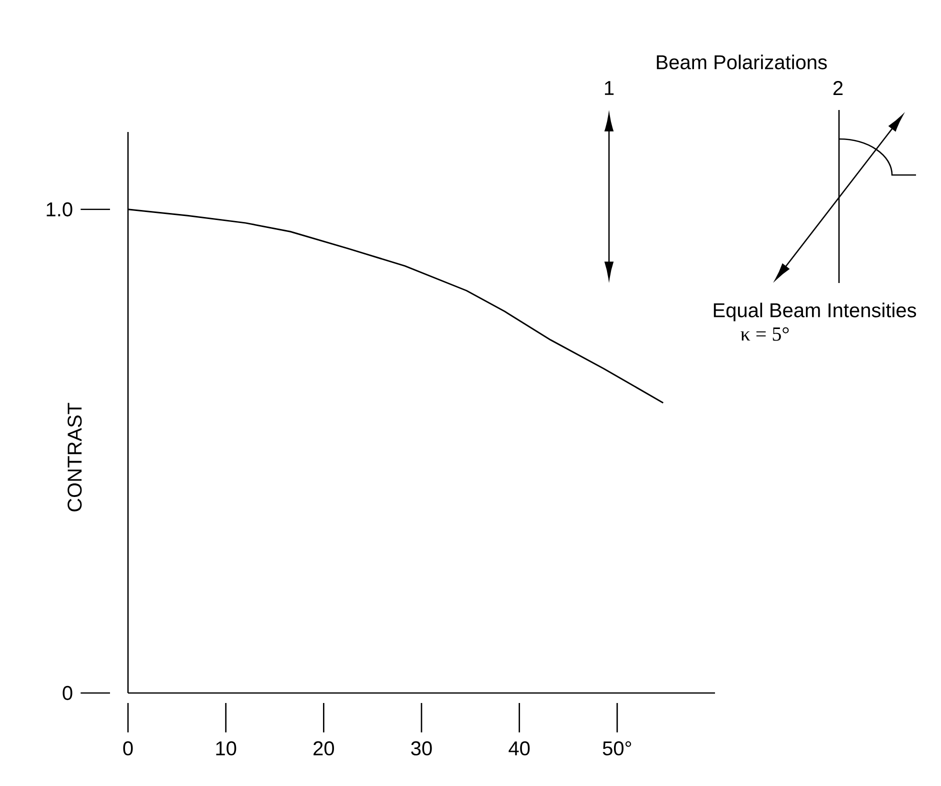  I want to click on x-tick-label: 30, so click(421, 748).